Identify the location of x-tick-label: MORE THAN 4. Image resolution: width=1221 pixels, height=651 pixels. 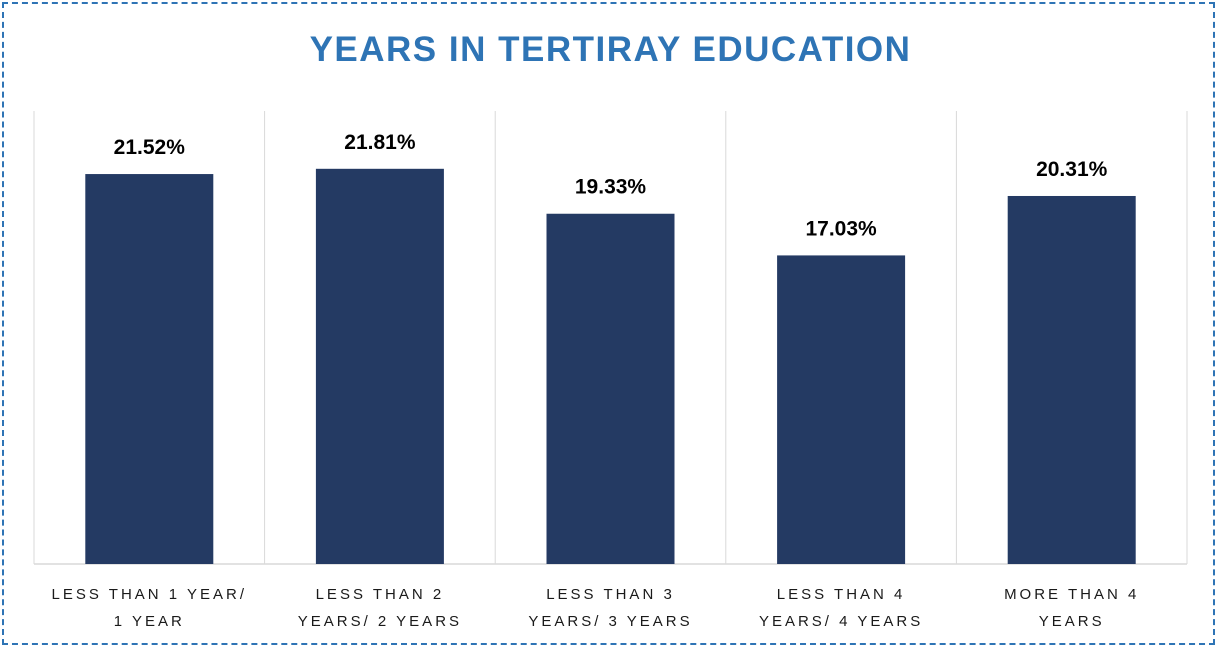
(1071, 594).